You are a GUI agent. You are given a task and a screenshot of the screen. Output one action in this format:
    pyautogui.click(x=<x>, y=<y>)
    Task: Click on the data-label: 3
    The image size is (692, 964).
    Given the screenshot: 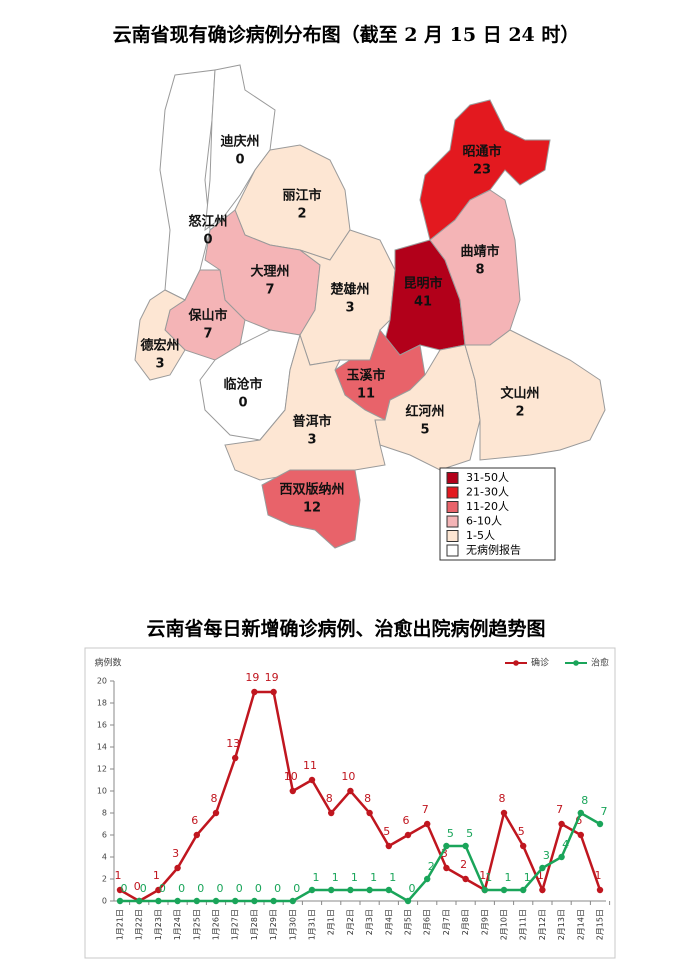 What is the action you would take?
    pyautogui.click(x=444, y=853)
    